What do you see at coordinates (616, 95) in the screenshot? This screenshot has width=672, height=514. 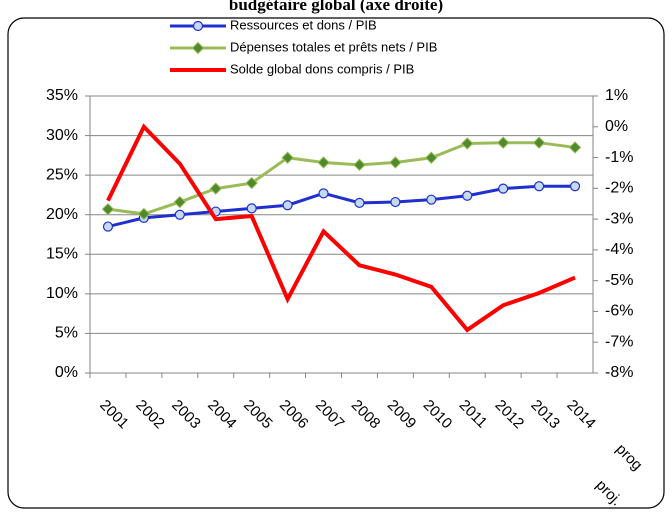 I see `y2-tick-label: 1%` at bounding box center [616, 95].